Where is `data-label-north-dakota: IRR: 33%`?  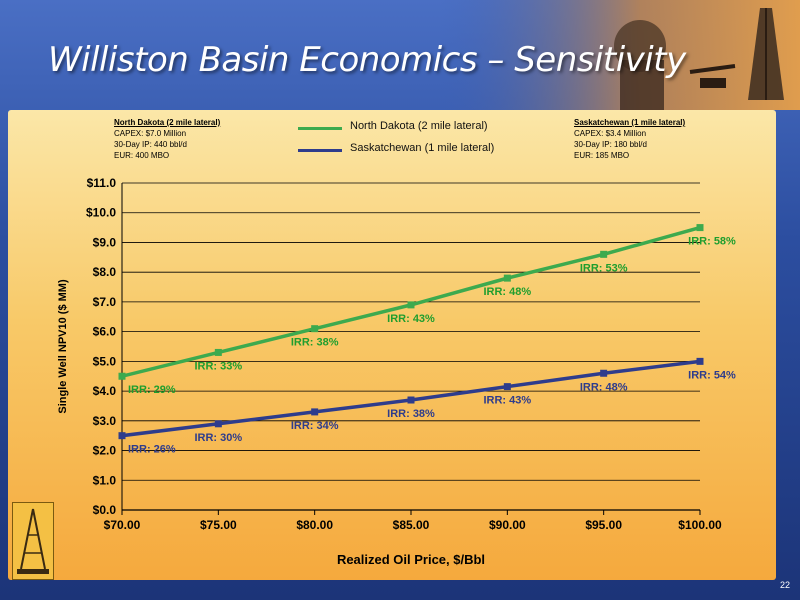
data-label-north-dakota: IRR: 33% is located at coordinates (218, 366).